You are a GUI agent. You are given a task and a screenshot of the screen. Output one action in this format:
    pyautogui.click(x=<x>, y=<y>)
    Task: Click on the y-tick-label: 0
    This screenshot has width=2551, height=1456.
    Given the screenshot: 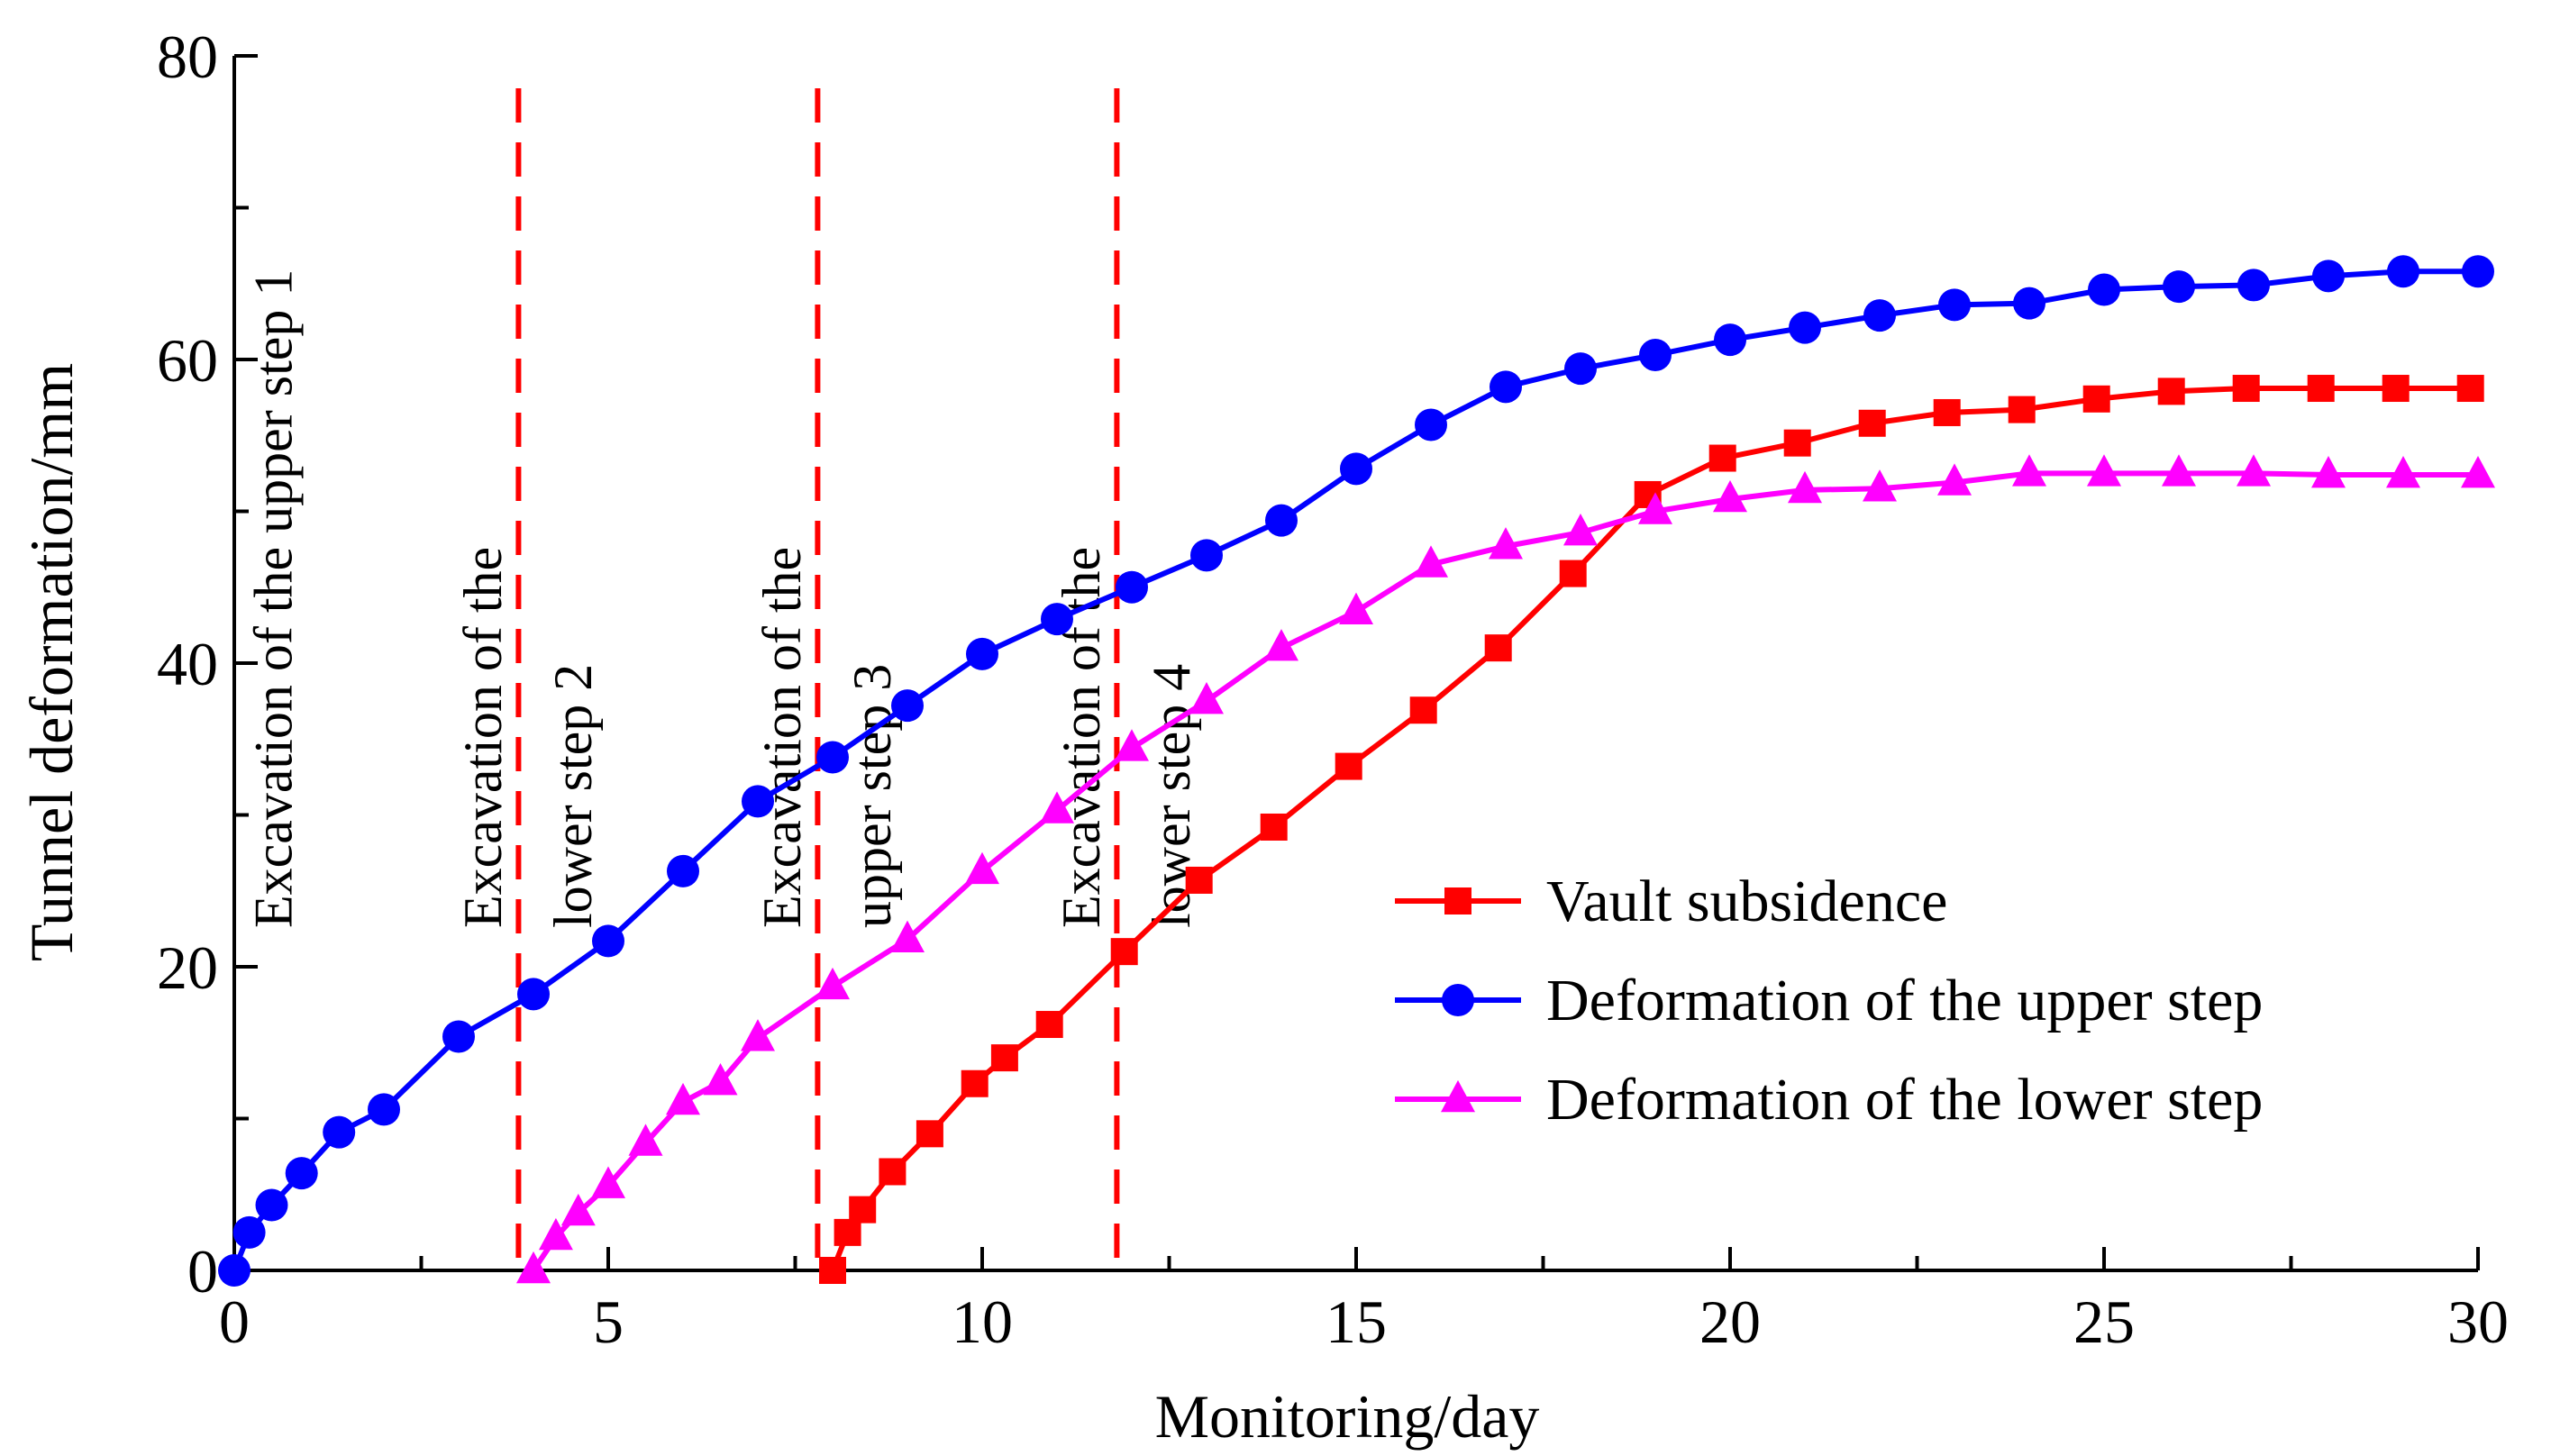 What is the action you would take?
    pyautogui.click(x=202, y=1272)
    